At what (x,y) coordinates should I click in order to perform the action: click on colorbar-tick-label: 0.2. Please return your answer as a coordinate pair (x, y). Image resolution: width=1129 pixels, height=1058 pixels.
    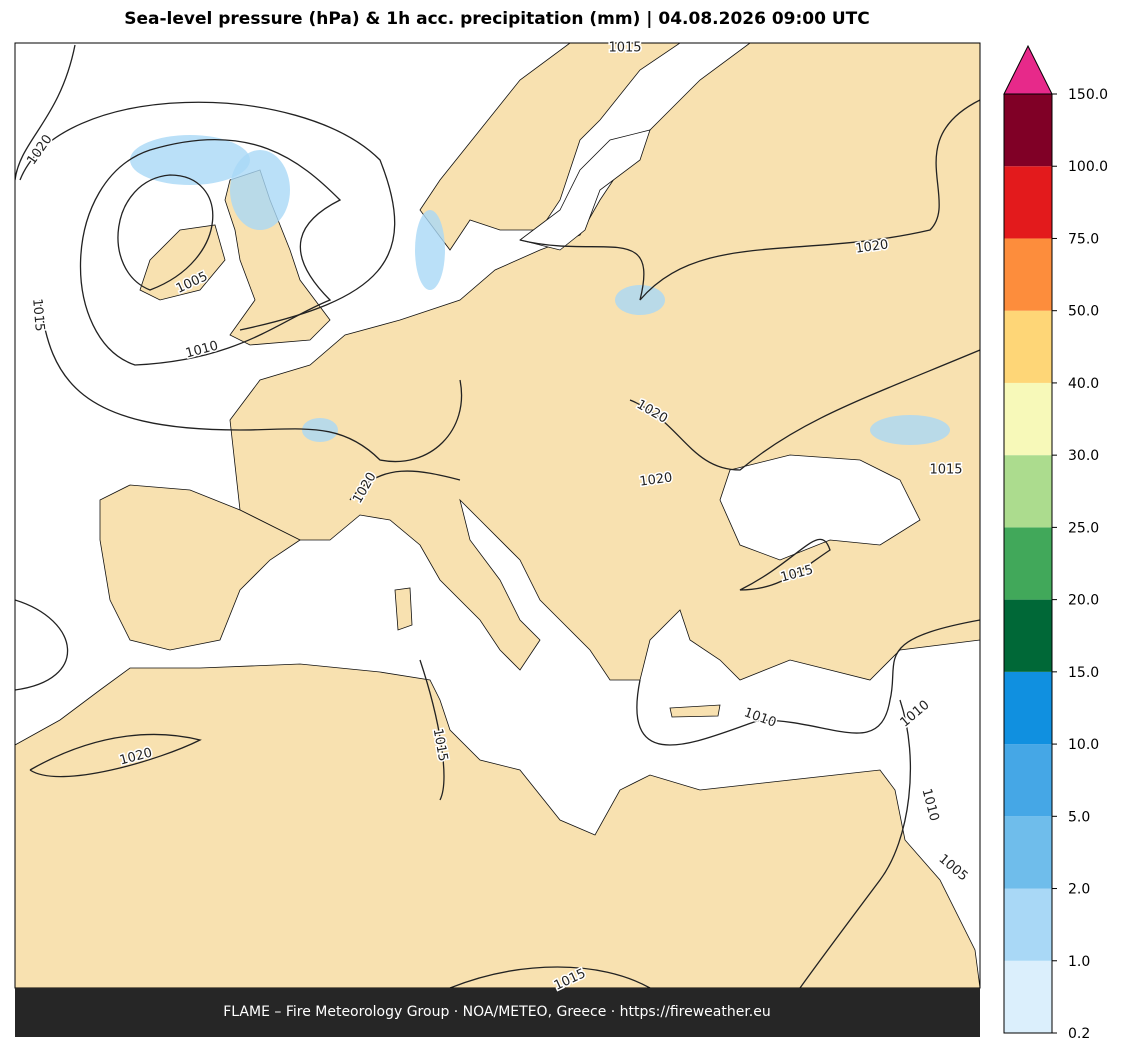
    Looking at the image, I should click on (1079, 1034).